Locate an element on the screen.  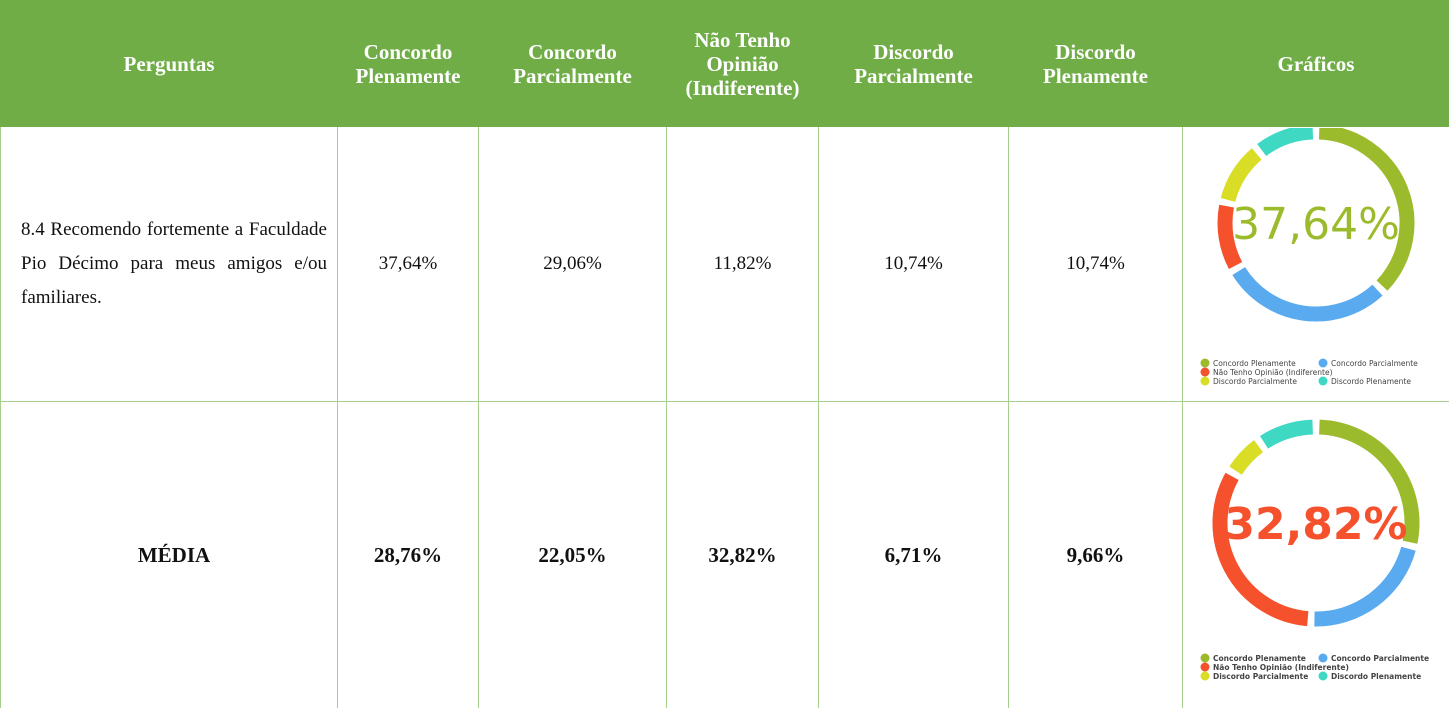
header-cell: Não Tenho Opinião (Indiferente) is located at coordinates (742, 63).